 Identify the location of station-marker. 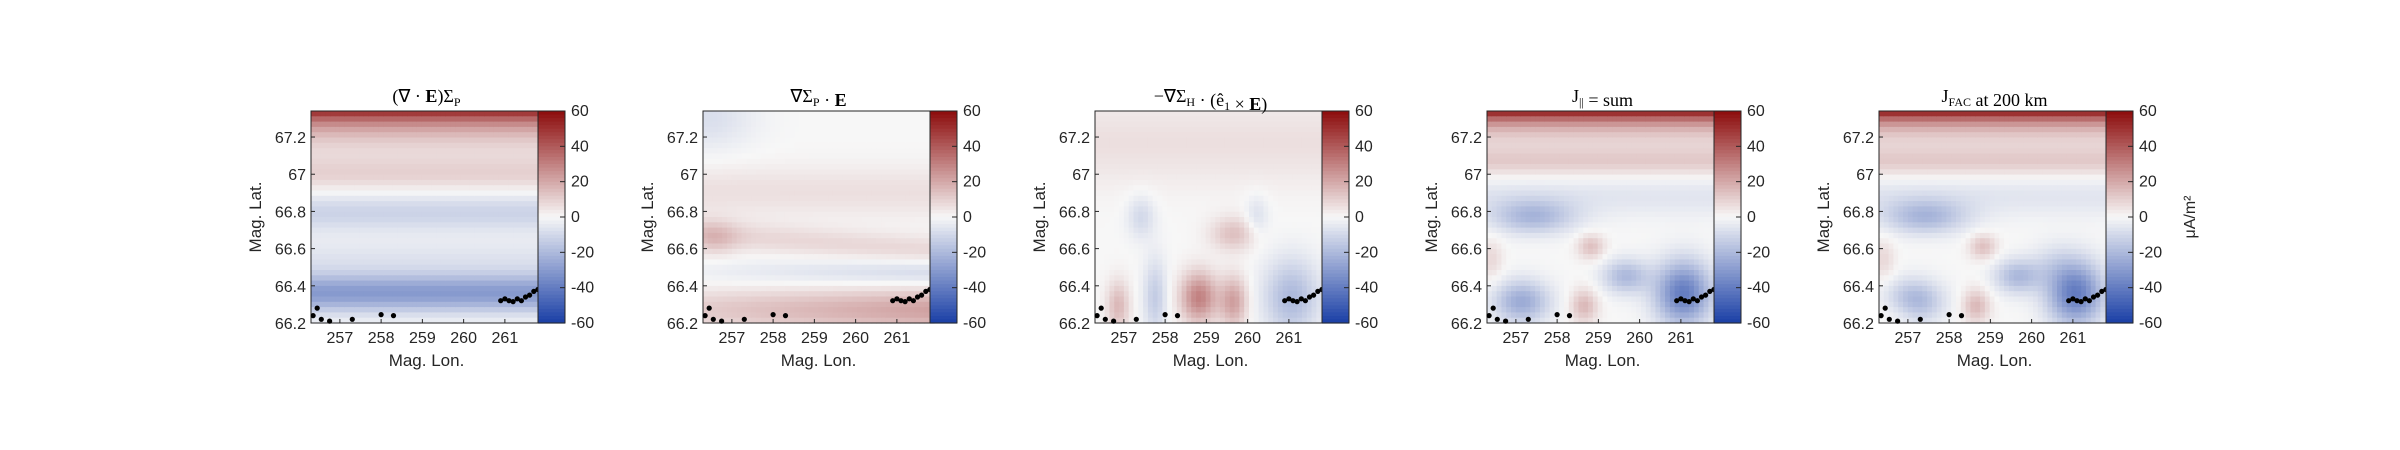
(321, 319).